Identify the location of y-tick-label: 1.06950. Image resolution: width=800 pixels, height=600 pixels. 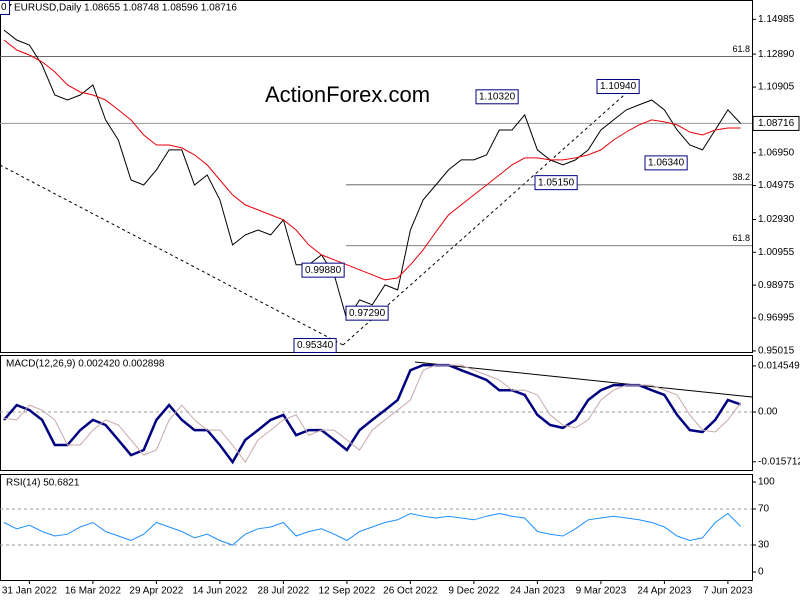
(776, 152).